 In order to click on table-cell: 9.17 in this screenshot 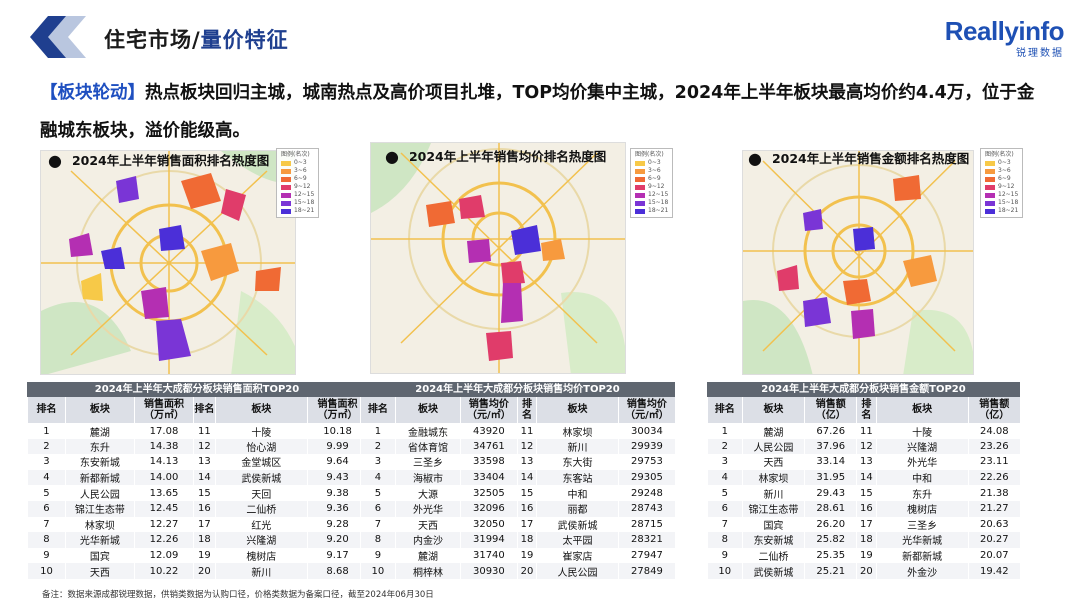, I will do `click(337, 555)`.